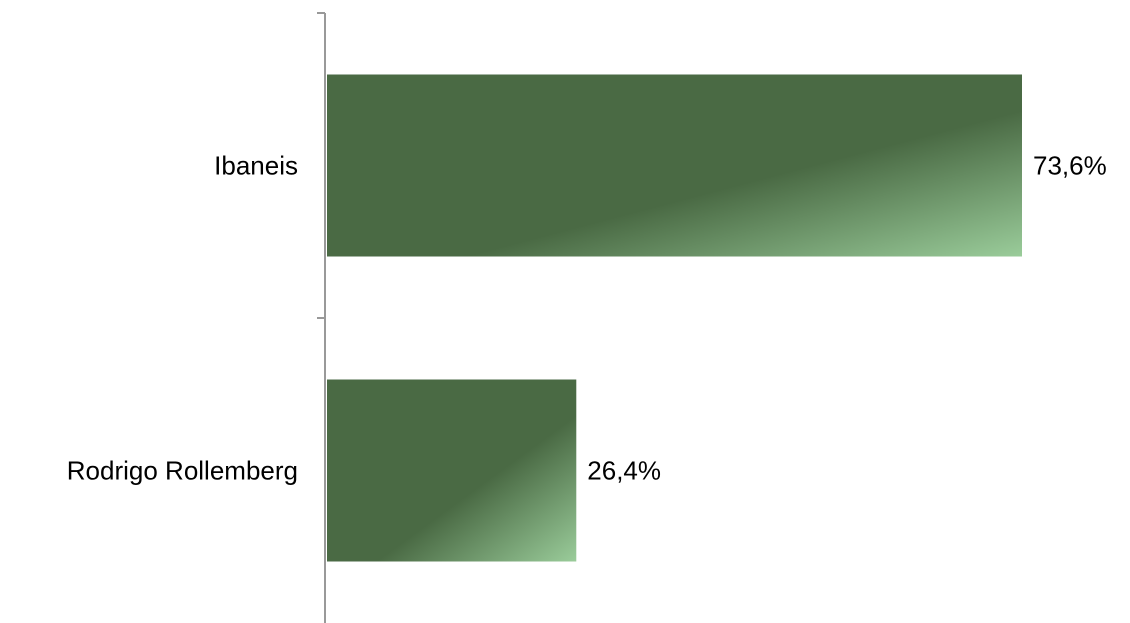 The image size is (1130, 623). What do you see at coordinates (1070, 166) in the screenshot?
I see `data-label: 73,6%` at bounding box center [1070, 166].